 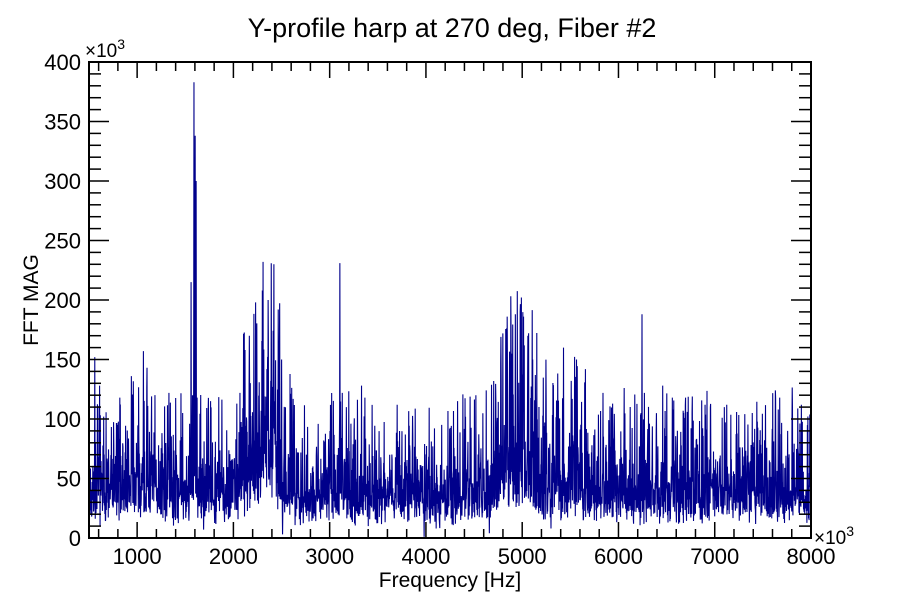 I want to click on y-tick-label: 150, so click(x=62, y=360).